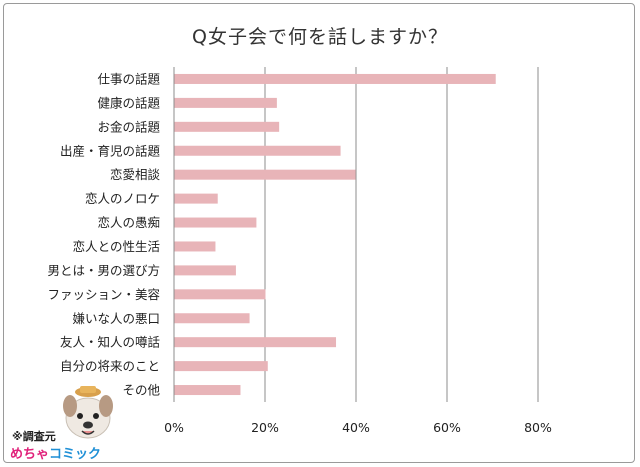  Describe the element at coordinates (110, 150) in the screenshot. I see `category-label: 出産・育児の話題` at that location.